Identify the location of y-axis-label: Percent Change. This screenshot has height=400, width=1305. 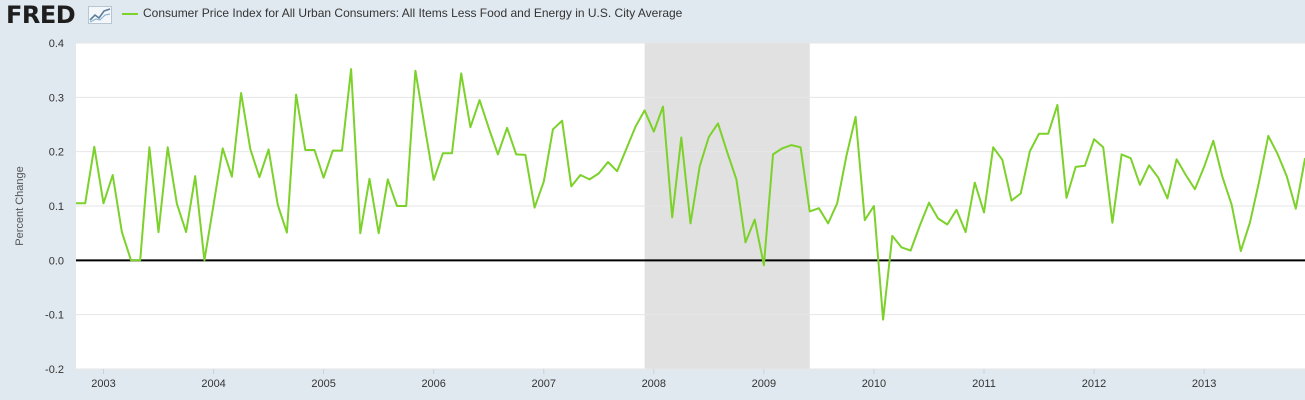
(20, 206).